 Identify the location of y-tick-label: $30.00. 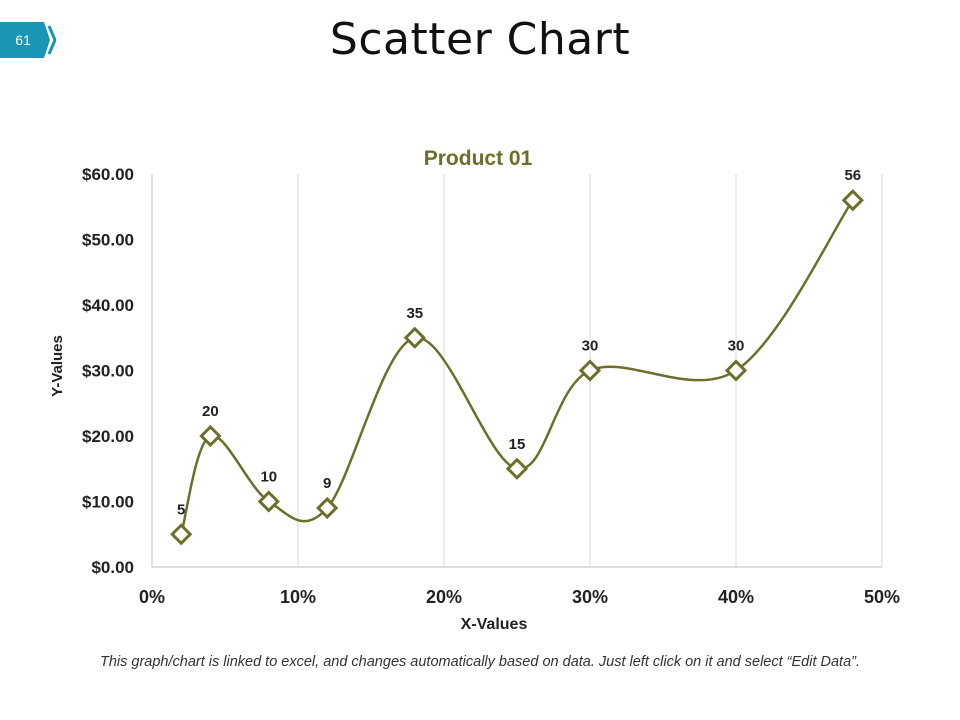
(108, 371).